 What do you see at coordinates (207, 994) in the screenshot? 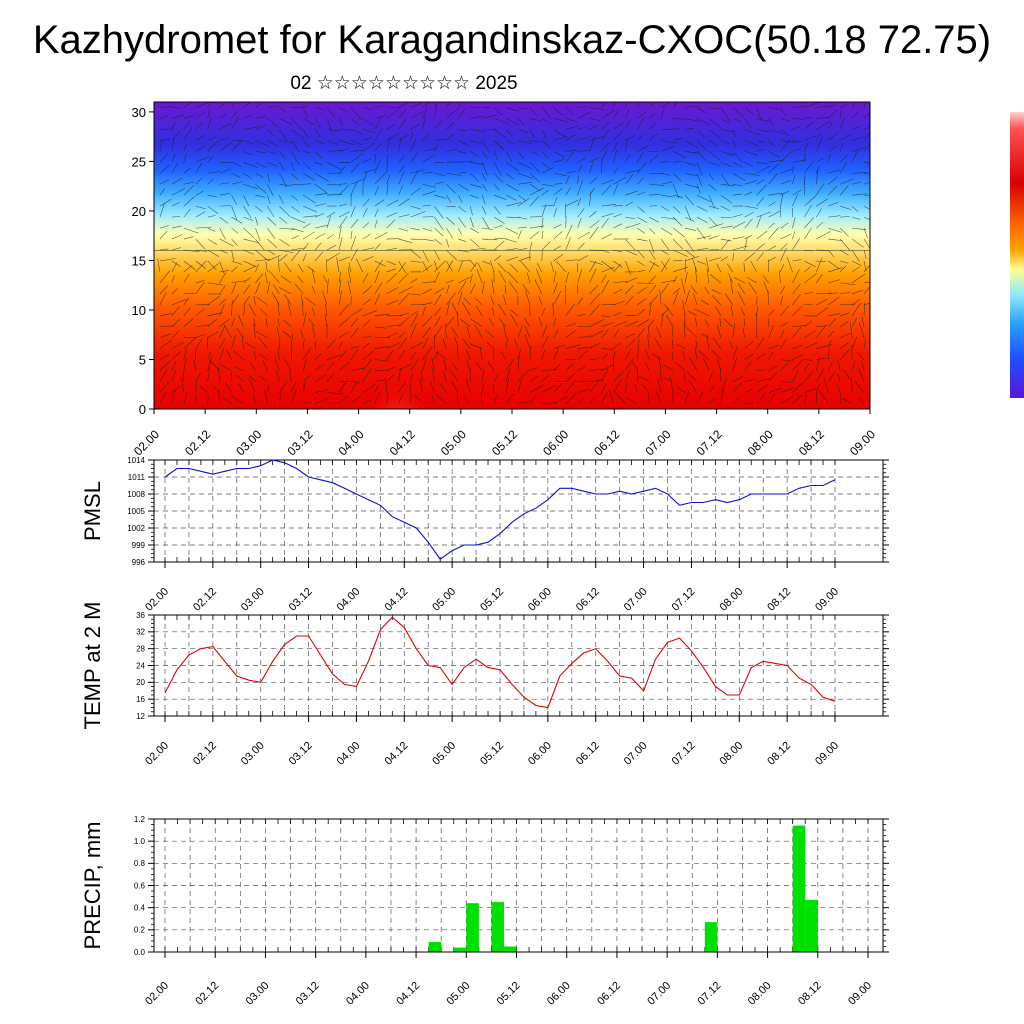
I see `precip-xtick-label: 02.12` at bounding box center [207, 994].